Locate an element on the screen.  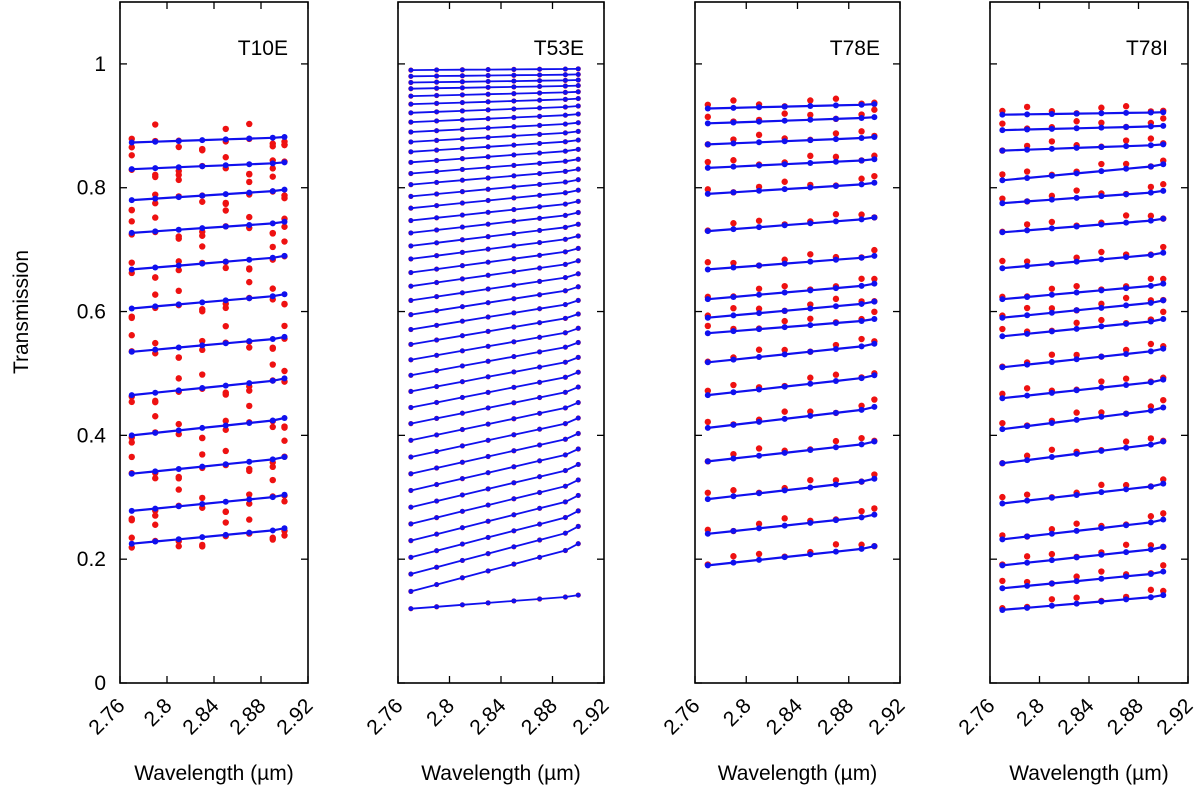
x-tick-label: 2.8 is located at coordinates (1030, 712).